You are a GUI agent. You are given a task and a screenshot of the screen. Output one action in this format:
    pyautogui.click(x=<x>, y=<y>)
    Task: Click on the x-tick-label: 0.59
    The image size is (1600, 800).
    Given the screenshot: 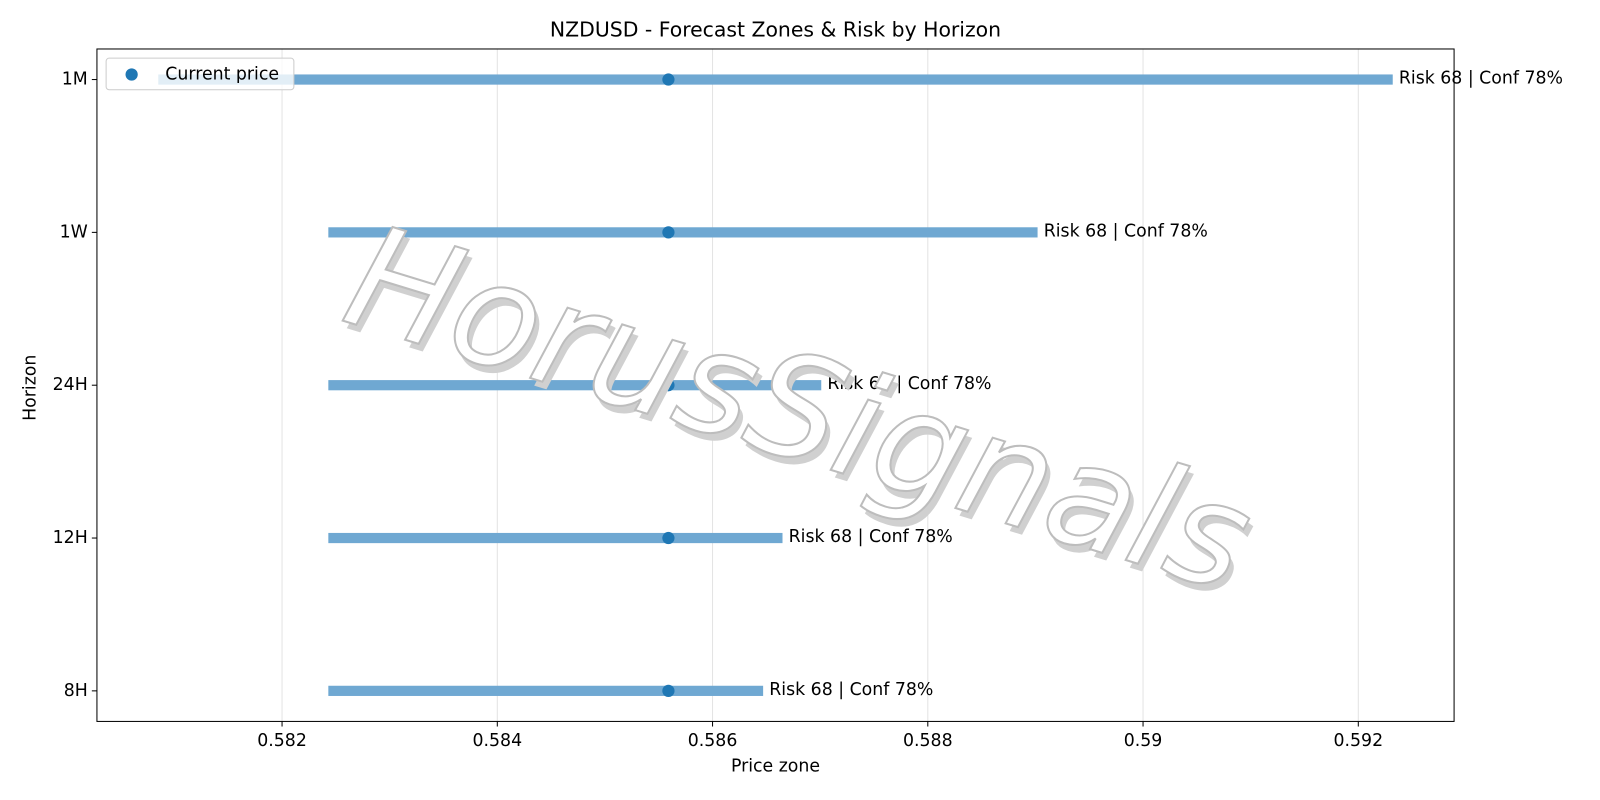 What is the action you would take?
    pyautogui.click(x=1143, y=741)
    